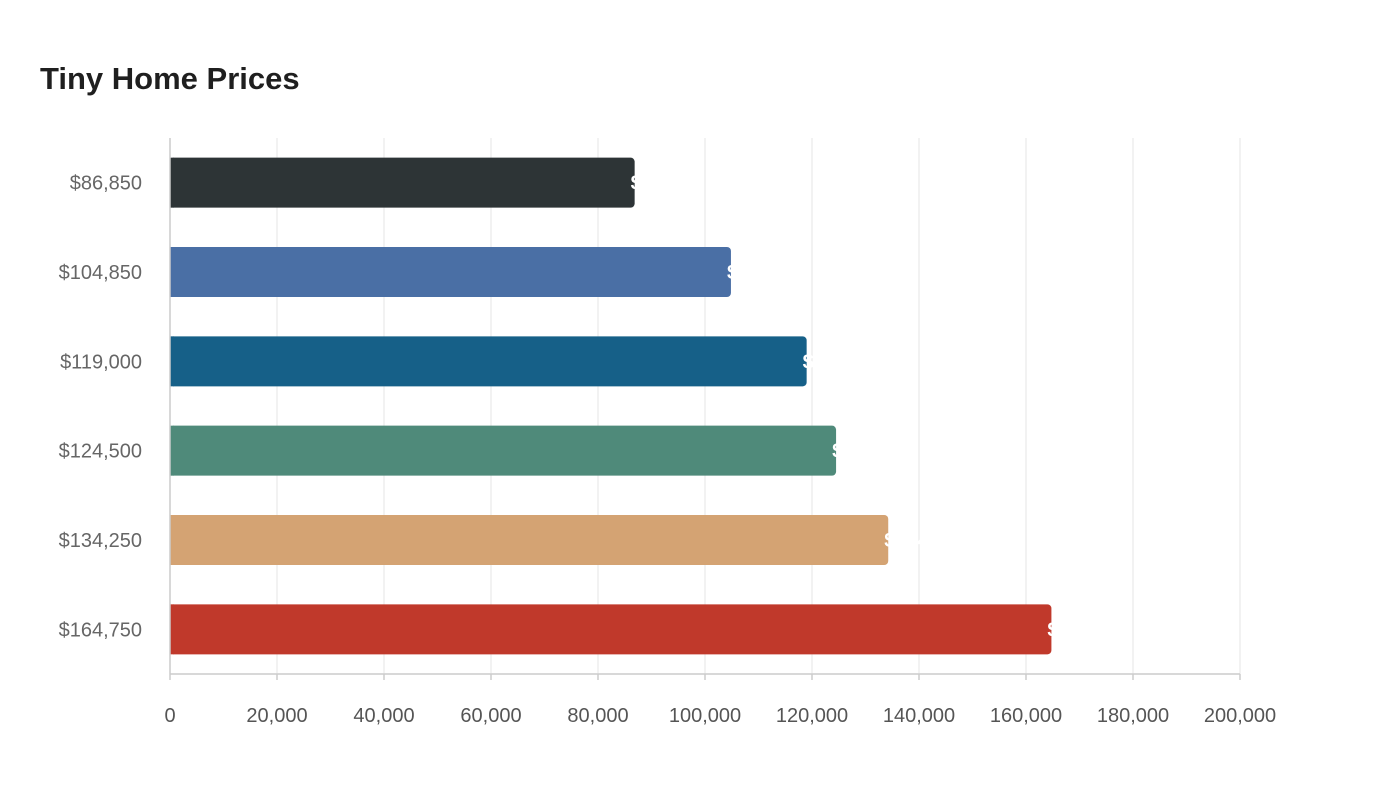 The width and height of the screenshot is (1400, 800). Describe the element at coordinates (768, 273) in the screenshot. I see `bar-data-label: $104,850` at that location.